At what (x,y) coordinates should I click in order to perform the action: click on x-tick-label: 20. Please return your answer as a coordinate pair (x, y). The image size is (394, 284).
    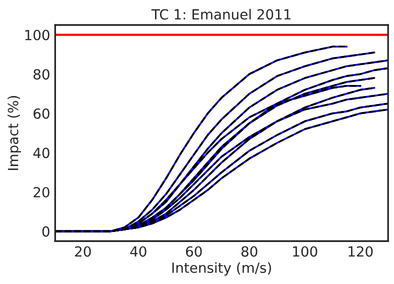
    Looking at the image, I should click on (83, 251).